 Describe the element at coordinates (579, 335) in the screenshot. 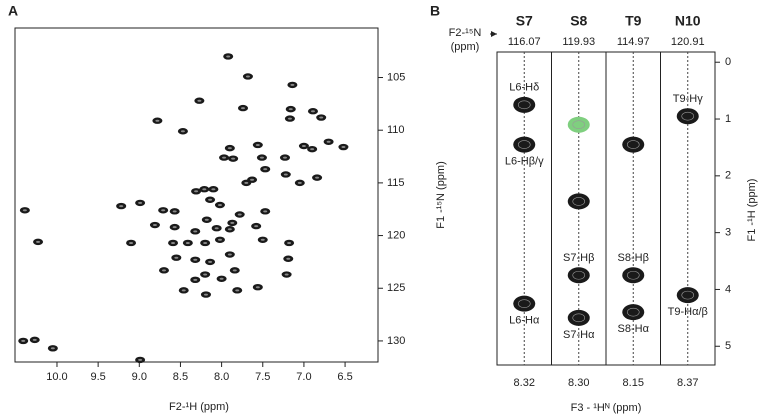

I see `peak-label: S7-Hα` at that location.